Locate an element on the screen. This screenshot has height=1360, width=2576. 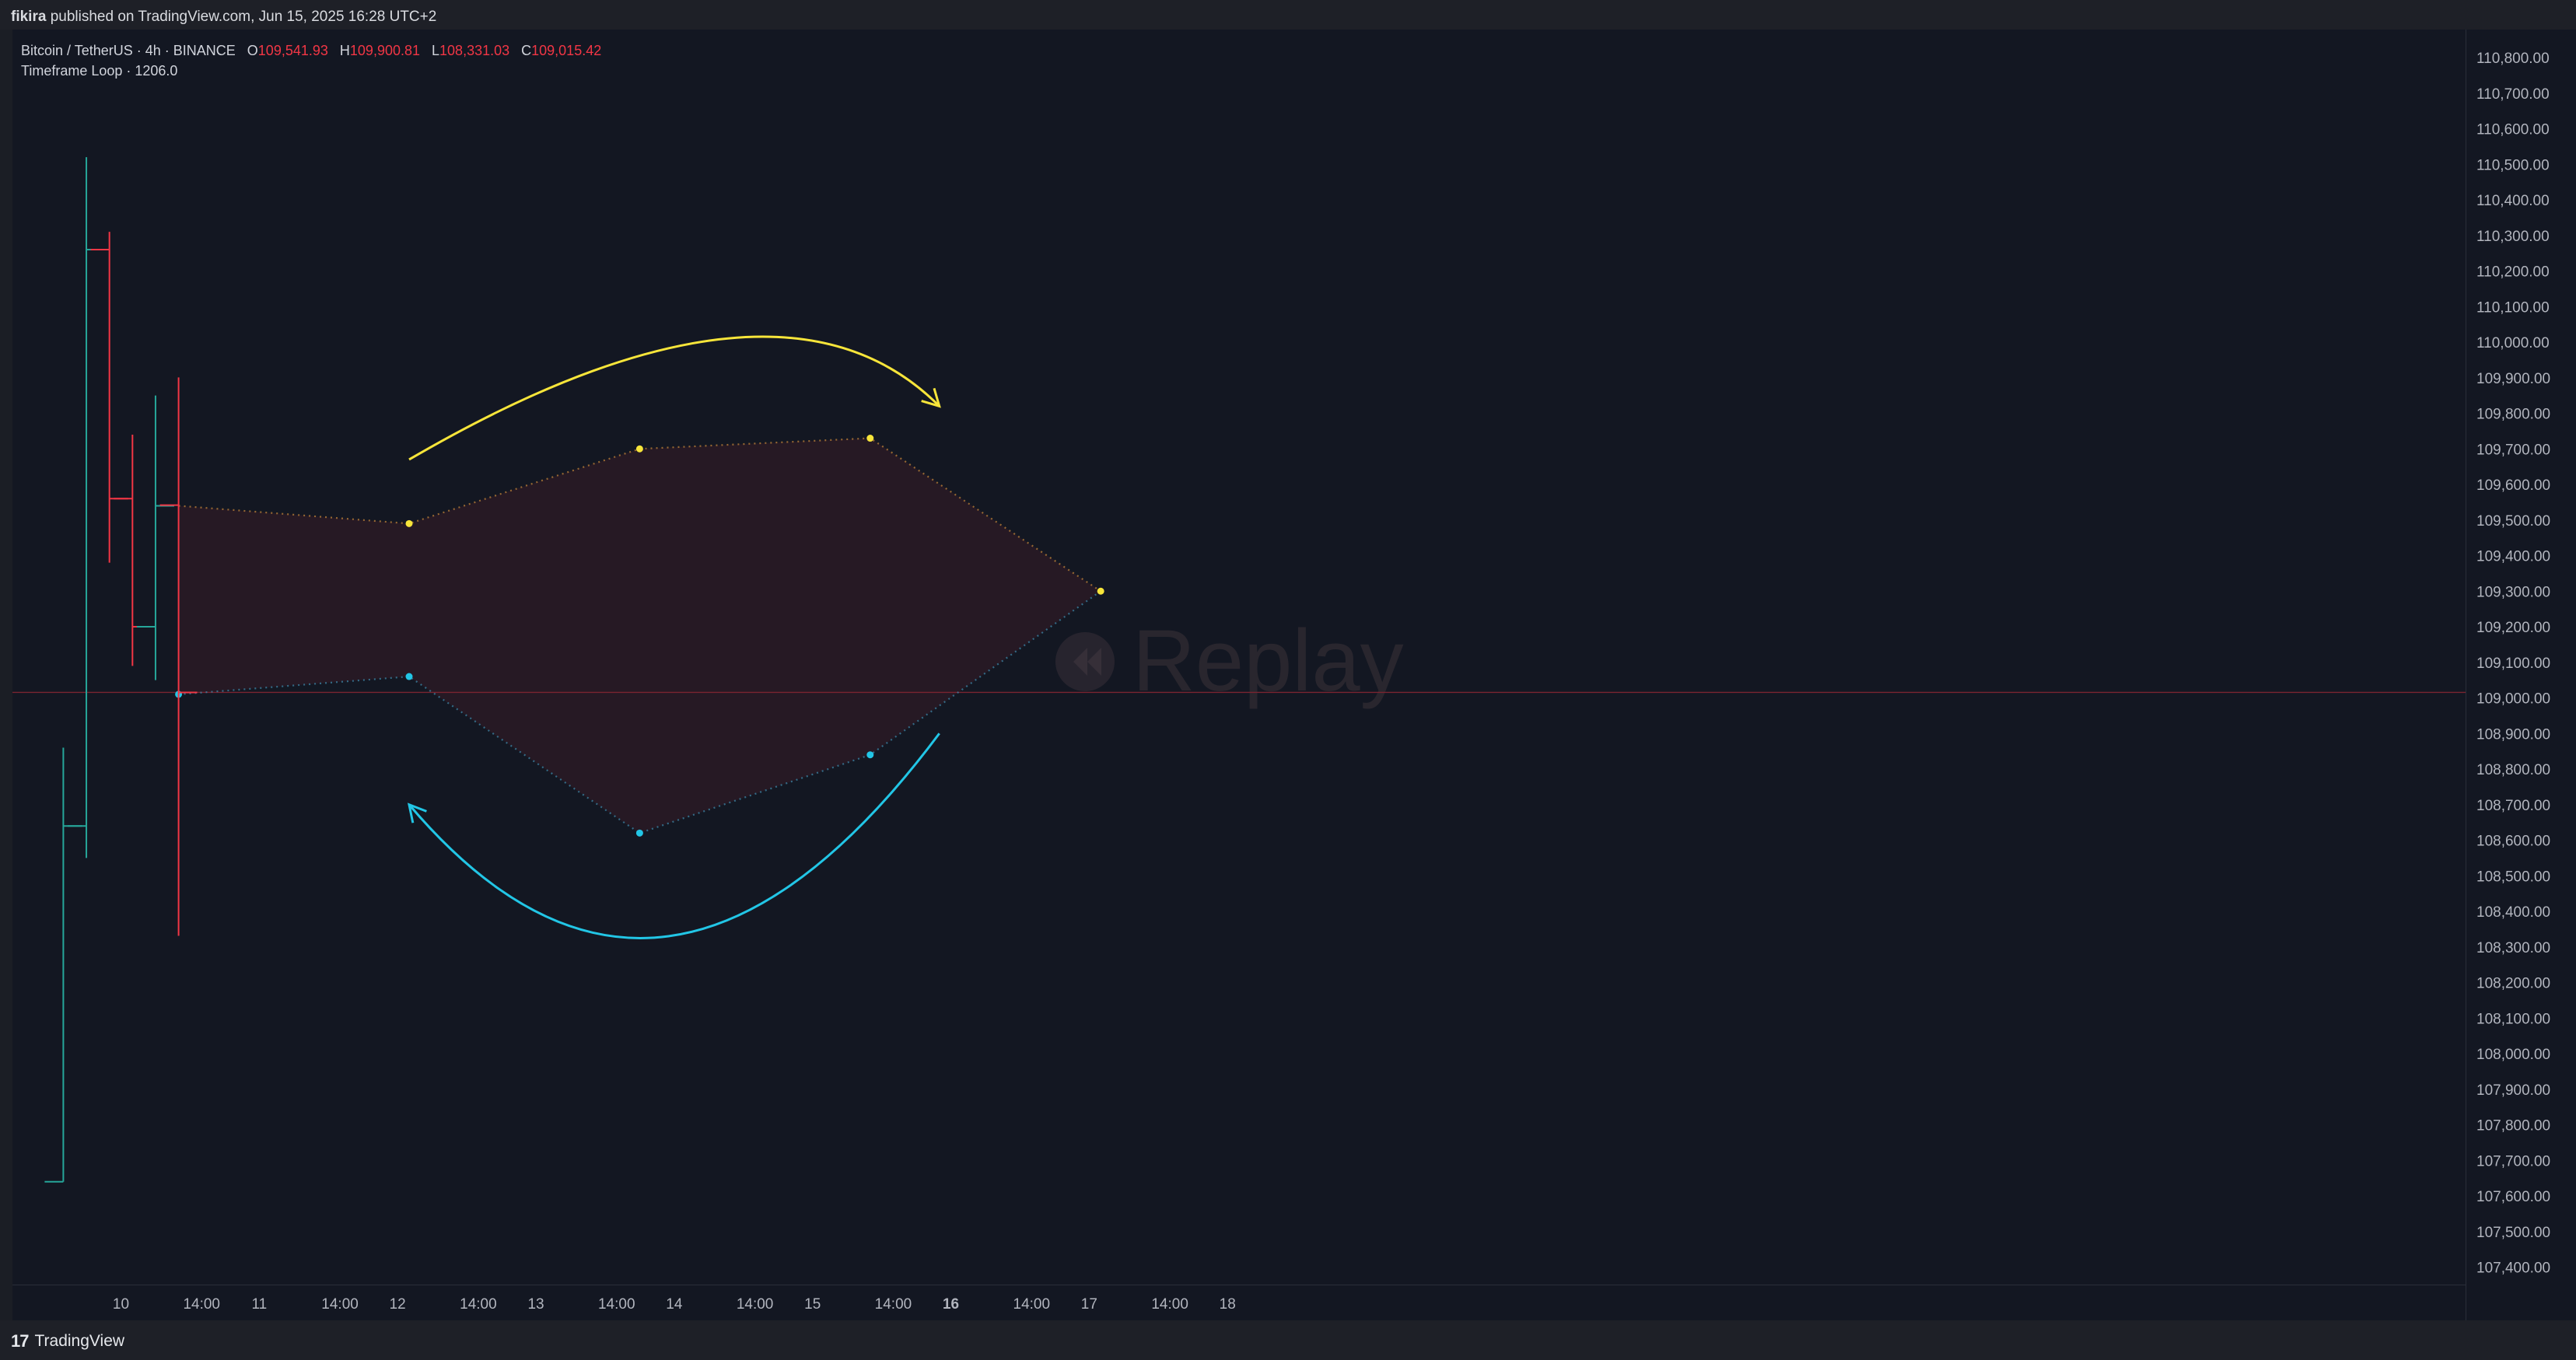
price-tick-label: 108,600.00 is located at coordinates (2513, 842).